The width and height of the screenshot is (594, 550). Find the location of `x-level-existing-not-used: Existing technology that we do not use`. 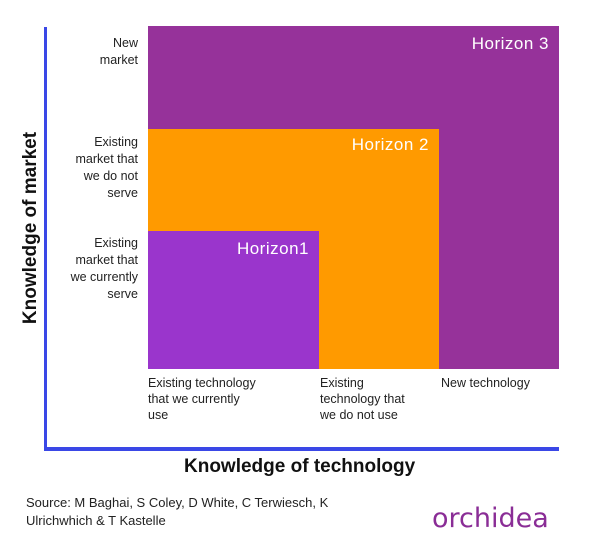

x-level-existing-not-used: Existing technology that we do not use is located at coordinates (362, 399).